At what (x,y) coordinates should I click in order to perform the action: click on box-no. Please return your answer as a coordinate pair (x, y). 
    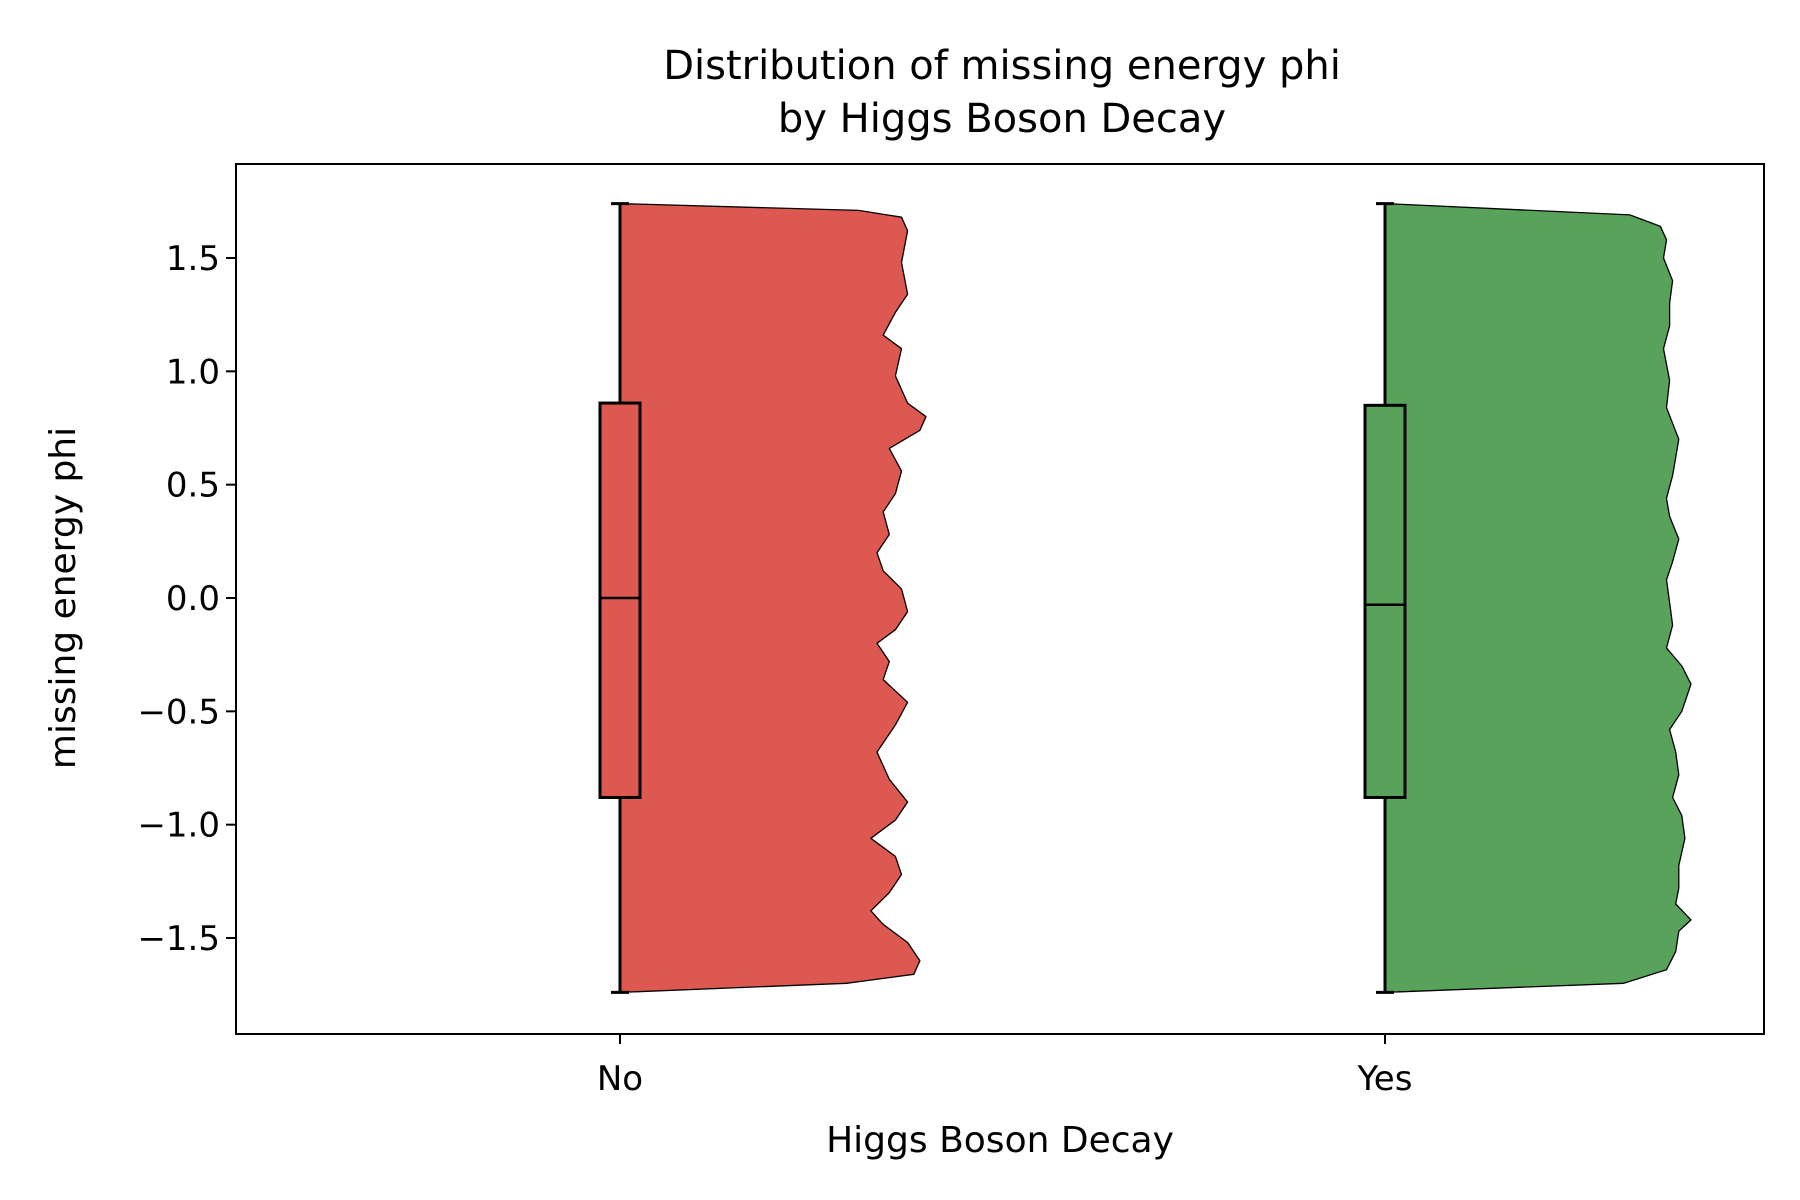
    Looking at the image, I should click on (620, 600).